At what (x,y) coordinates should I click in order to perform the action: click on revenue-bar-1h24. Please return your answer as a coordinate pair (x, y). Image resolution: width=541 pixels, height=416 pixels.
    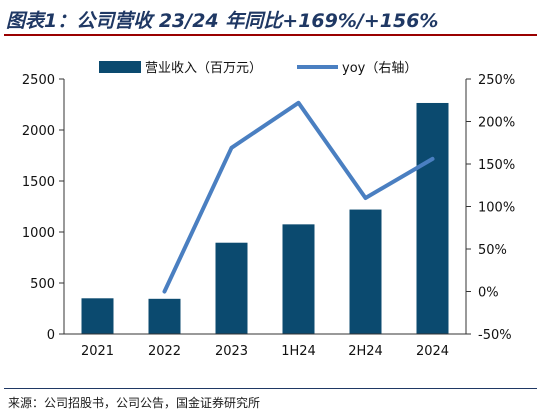
    Looking at the image, I should click on (298, 279).